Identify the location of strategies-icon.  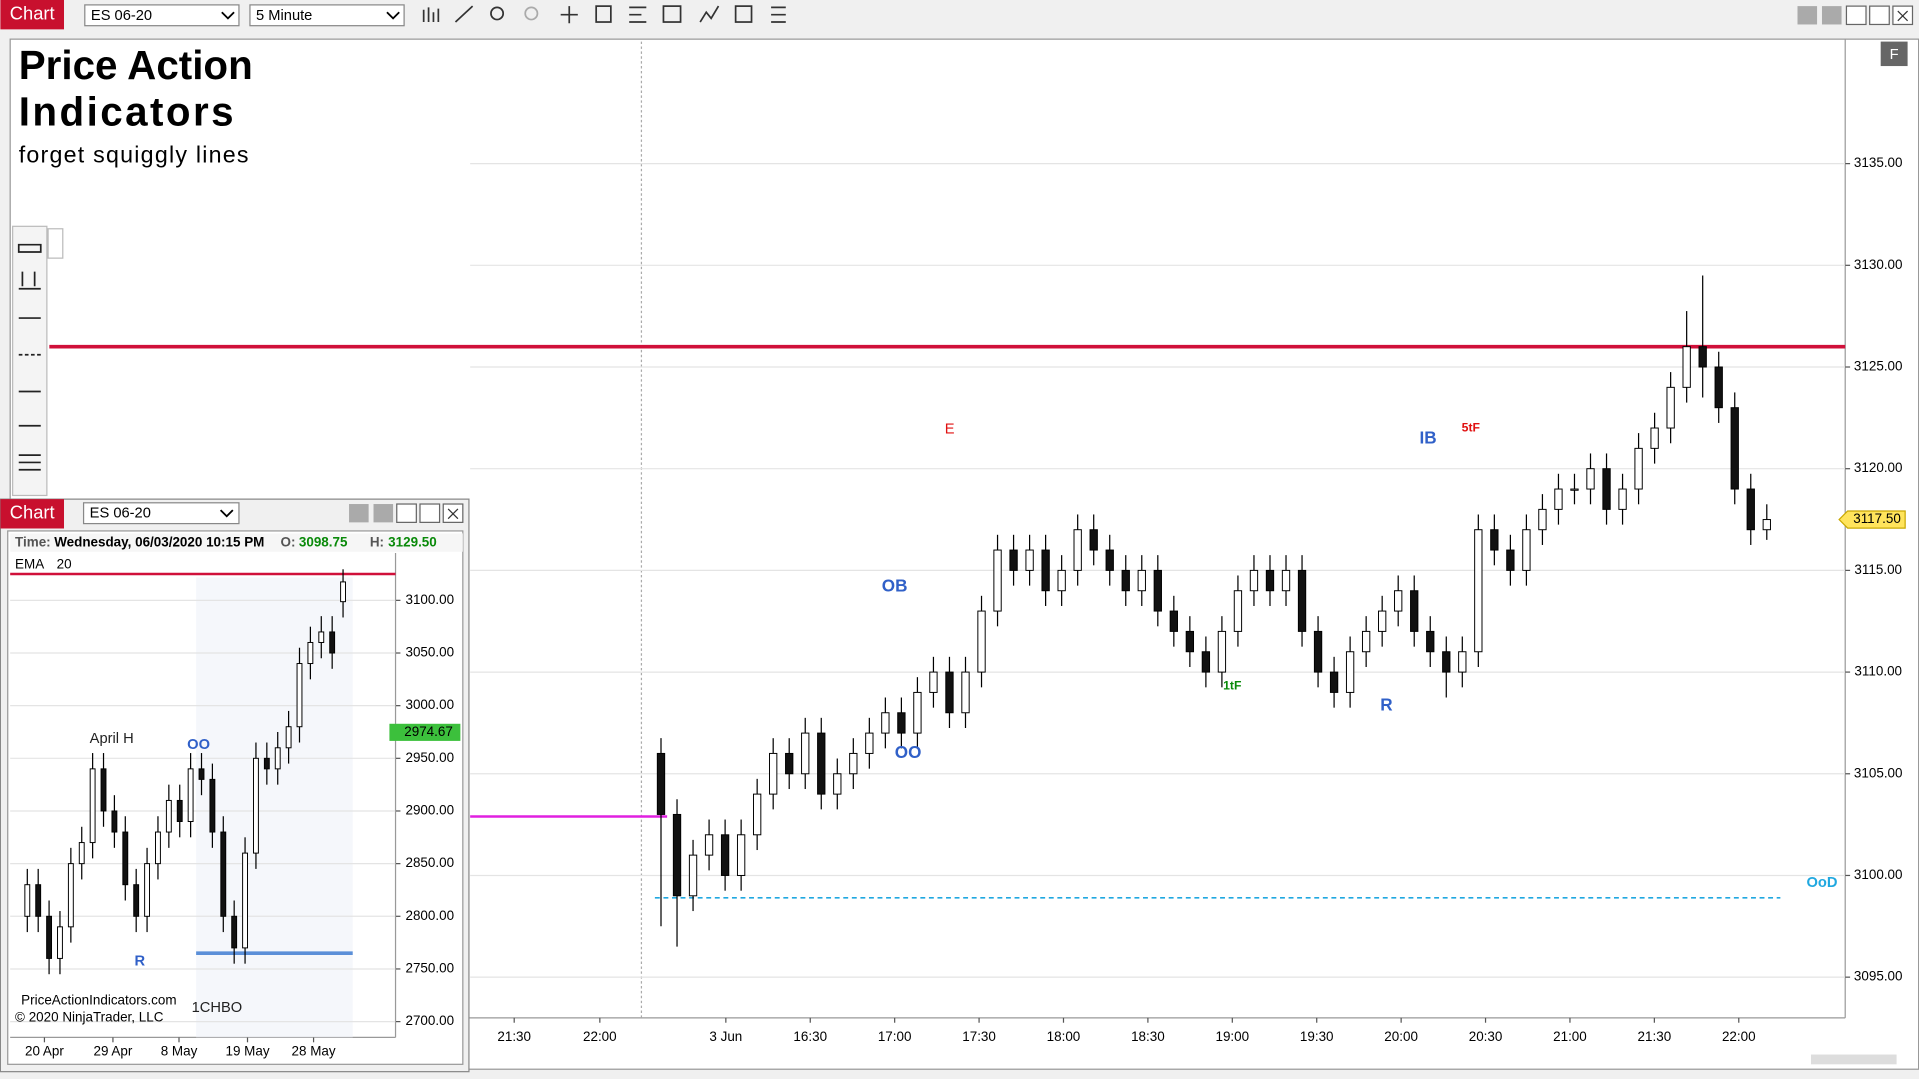
(672, 14).